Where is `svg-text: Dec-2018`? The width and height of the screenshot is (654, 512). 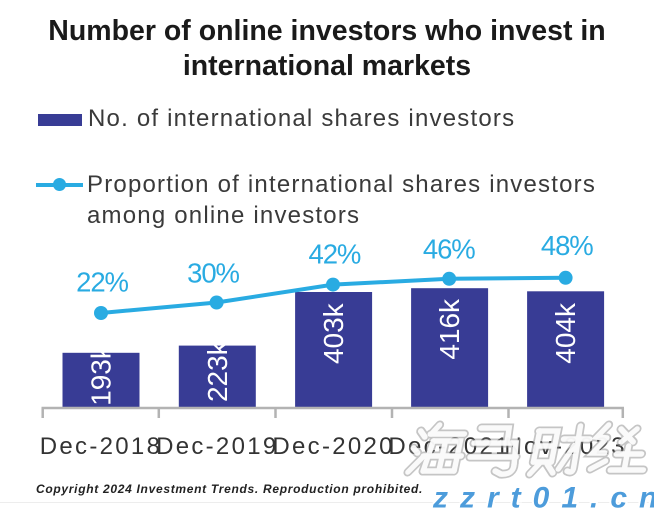 svg-text: Dec-2018 is located at coordinates (101, 446).